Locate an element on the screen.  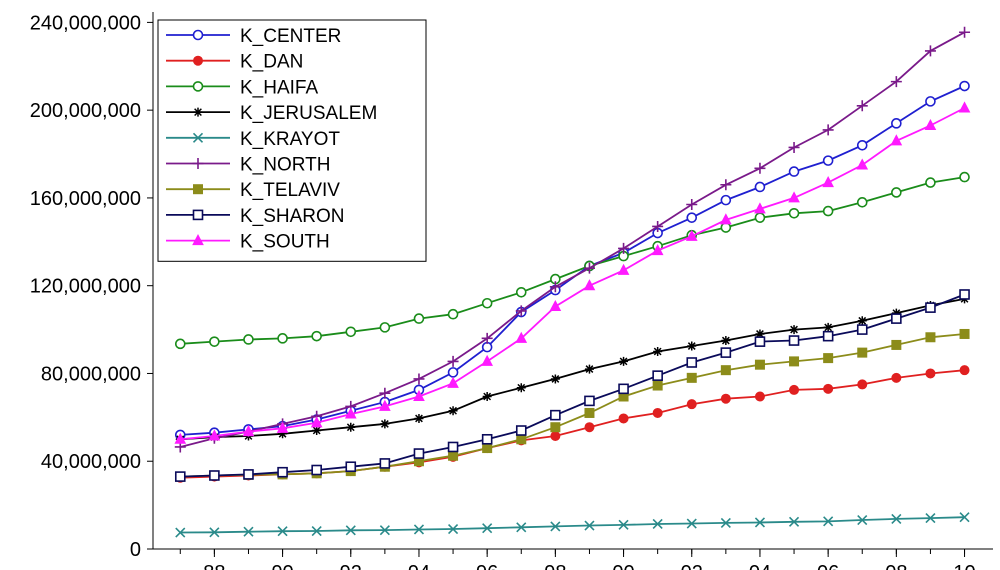
x-tick-label: 00 is located at coordinates (623, 566).